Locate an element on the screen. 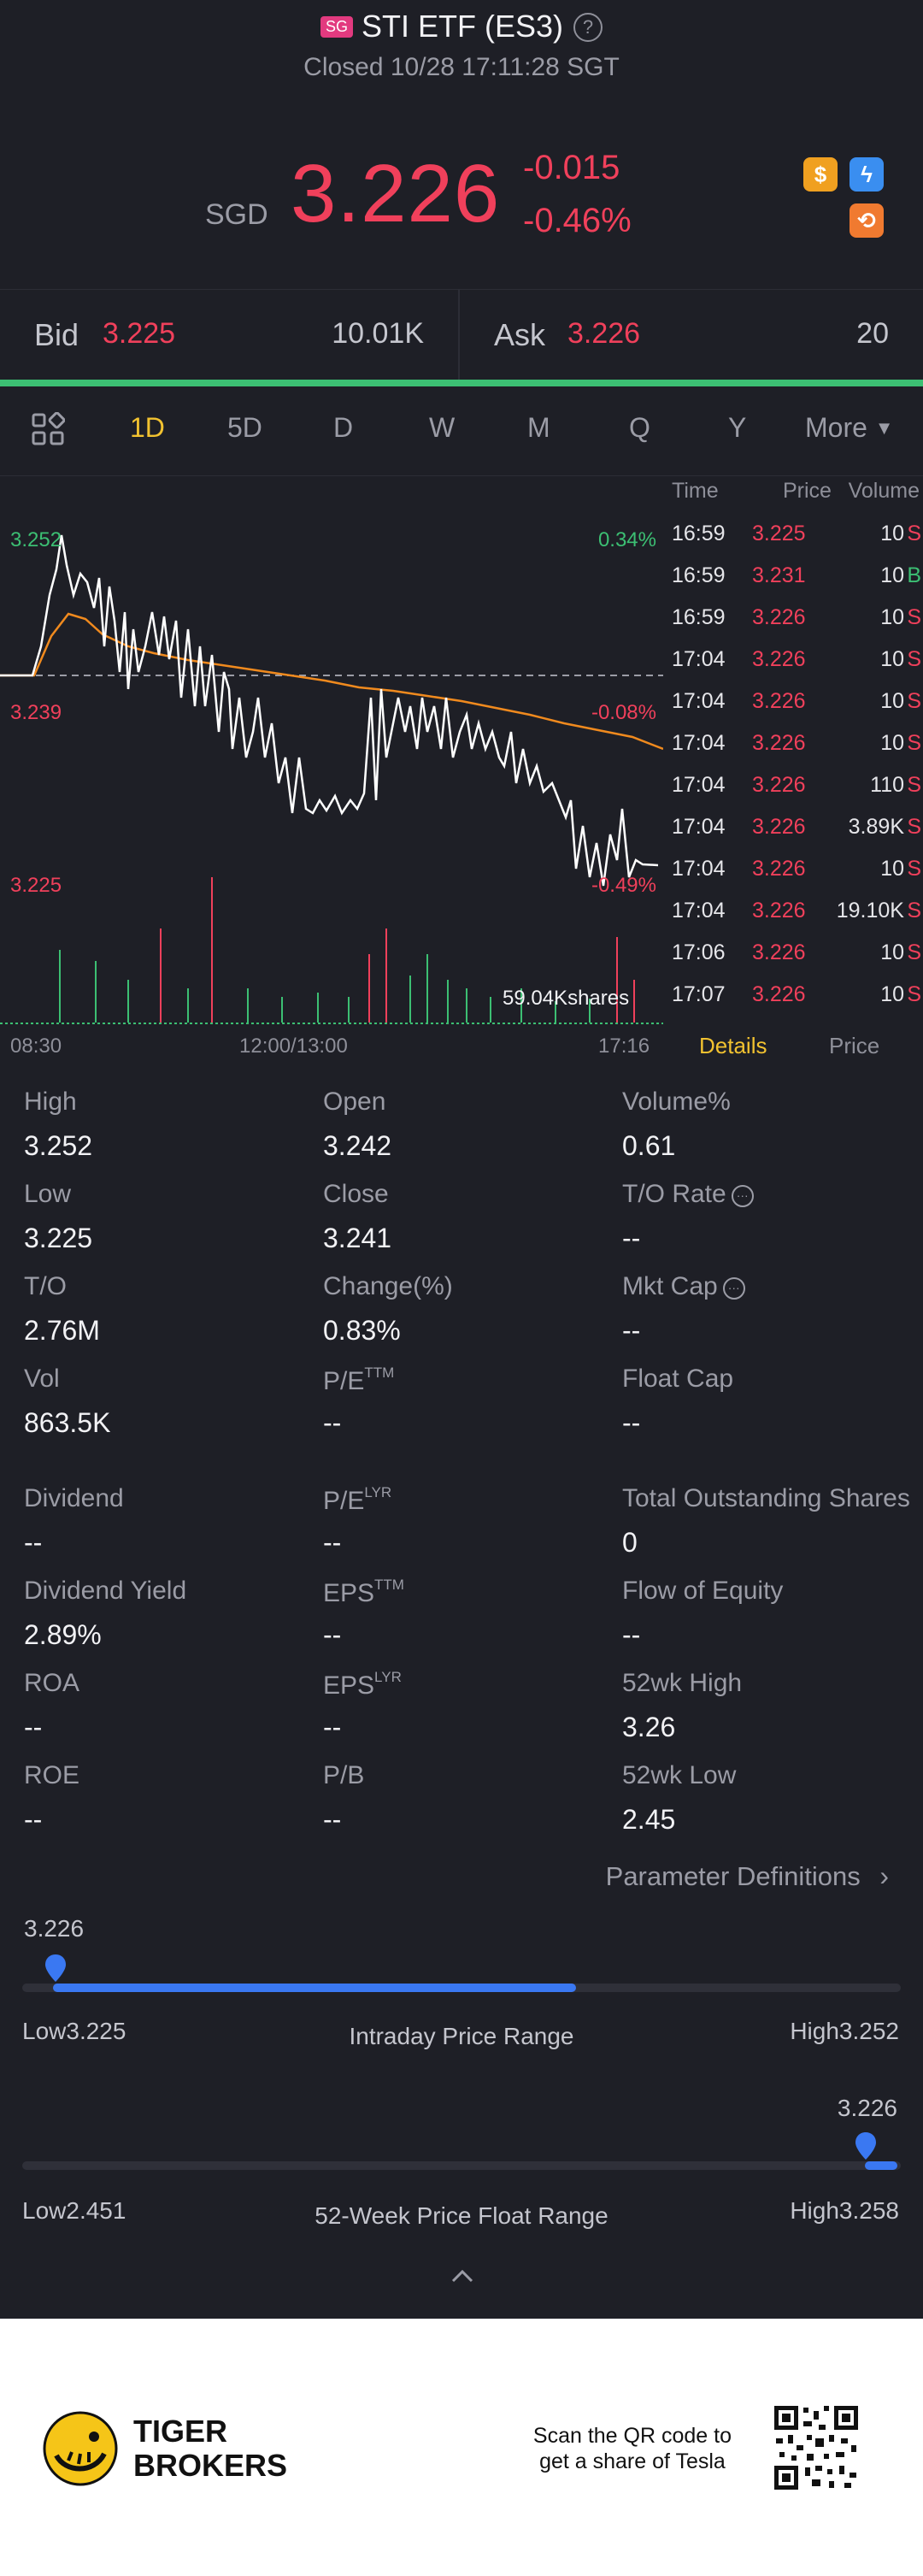  stat-52wk-high: 3.26 is located at coordinates (649, 1727).